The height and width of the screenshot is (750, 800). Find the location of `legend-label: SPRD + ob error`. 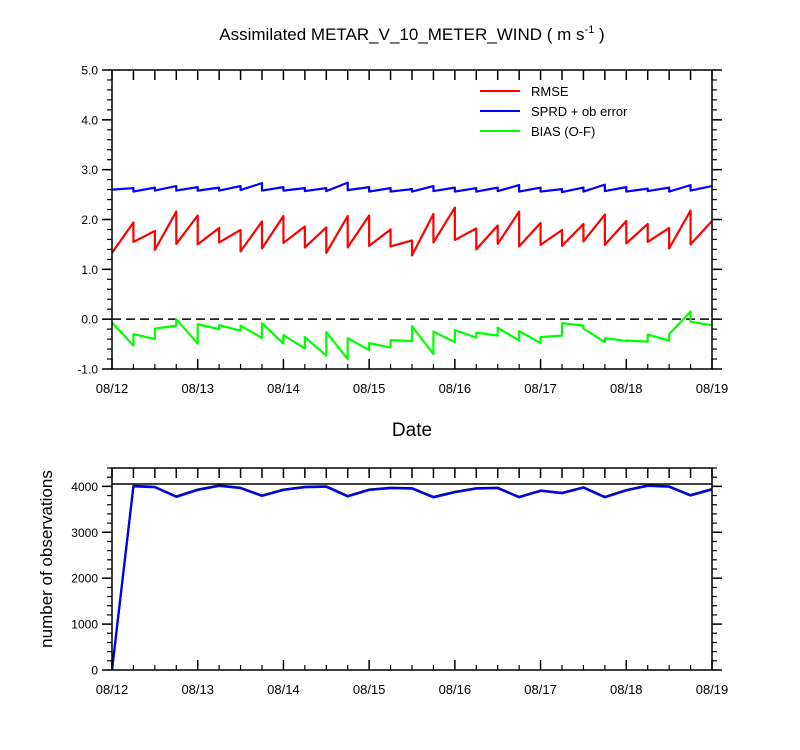

legend-label: SPRD + ob error is located at coordinates (579, 111).